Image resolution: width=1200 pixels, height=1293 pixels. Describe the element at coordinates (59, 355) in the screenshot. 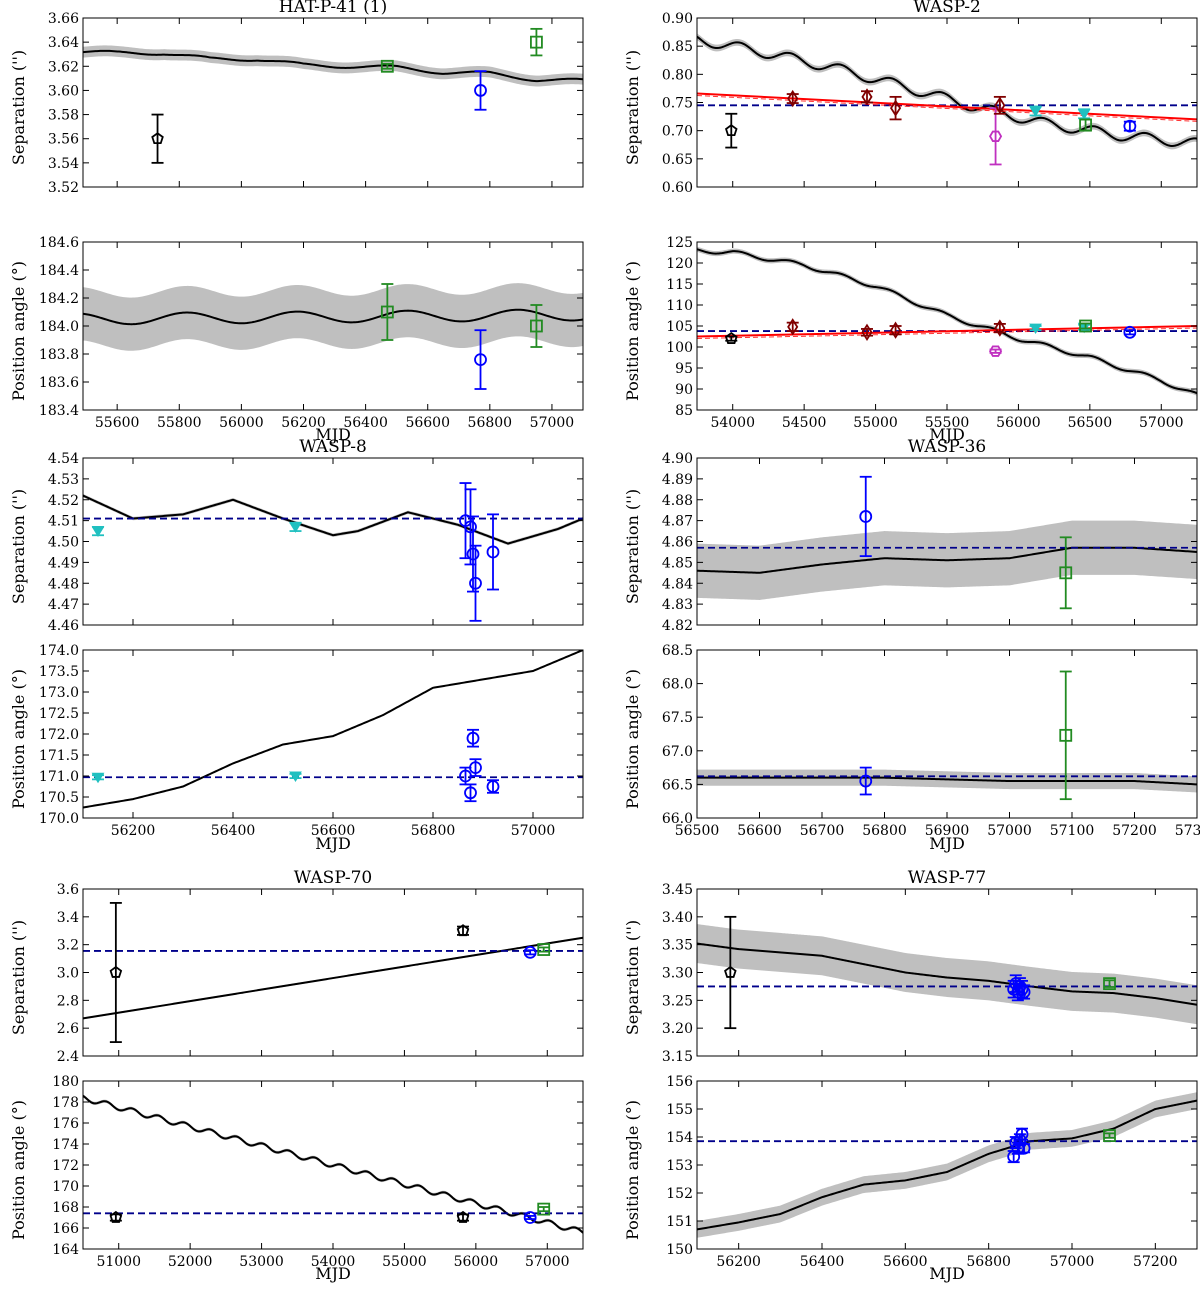

I see `y-tick-label: 183.8` at that location.